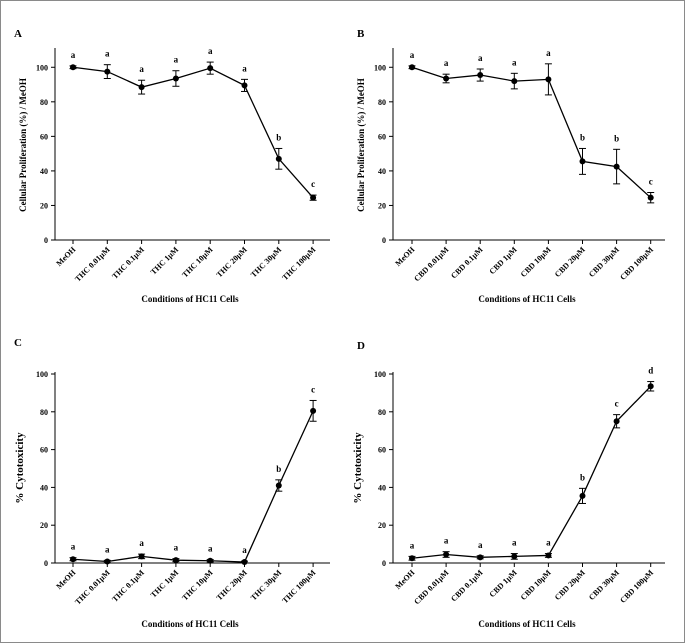 The width and height of the screenshot is (685, 643). I want to click on x-tick-label: CBD 10µM, so click(536, 262).